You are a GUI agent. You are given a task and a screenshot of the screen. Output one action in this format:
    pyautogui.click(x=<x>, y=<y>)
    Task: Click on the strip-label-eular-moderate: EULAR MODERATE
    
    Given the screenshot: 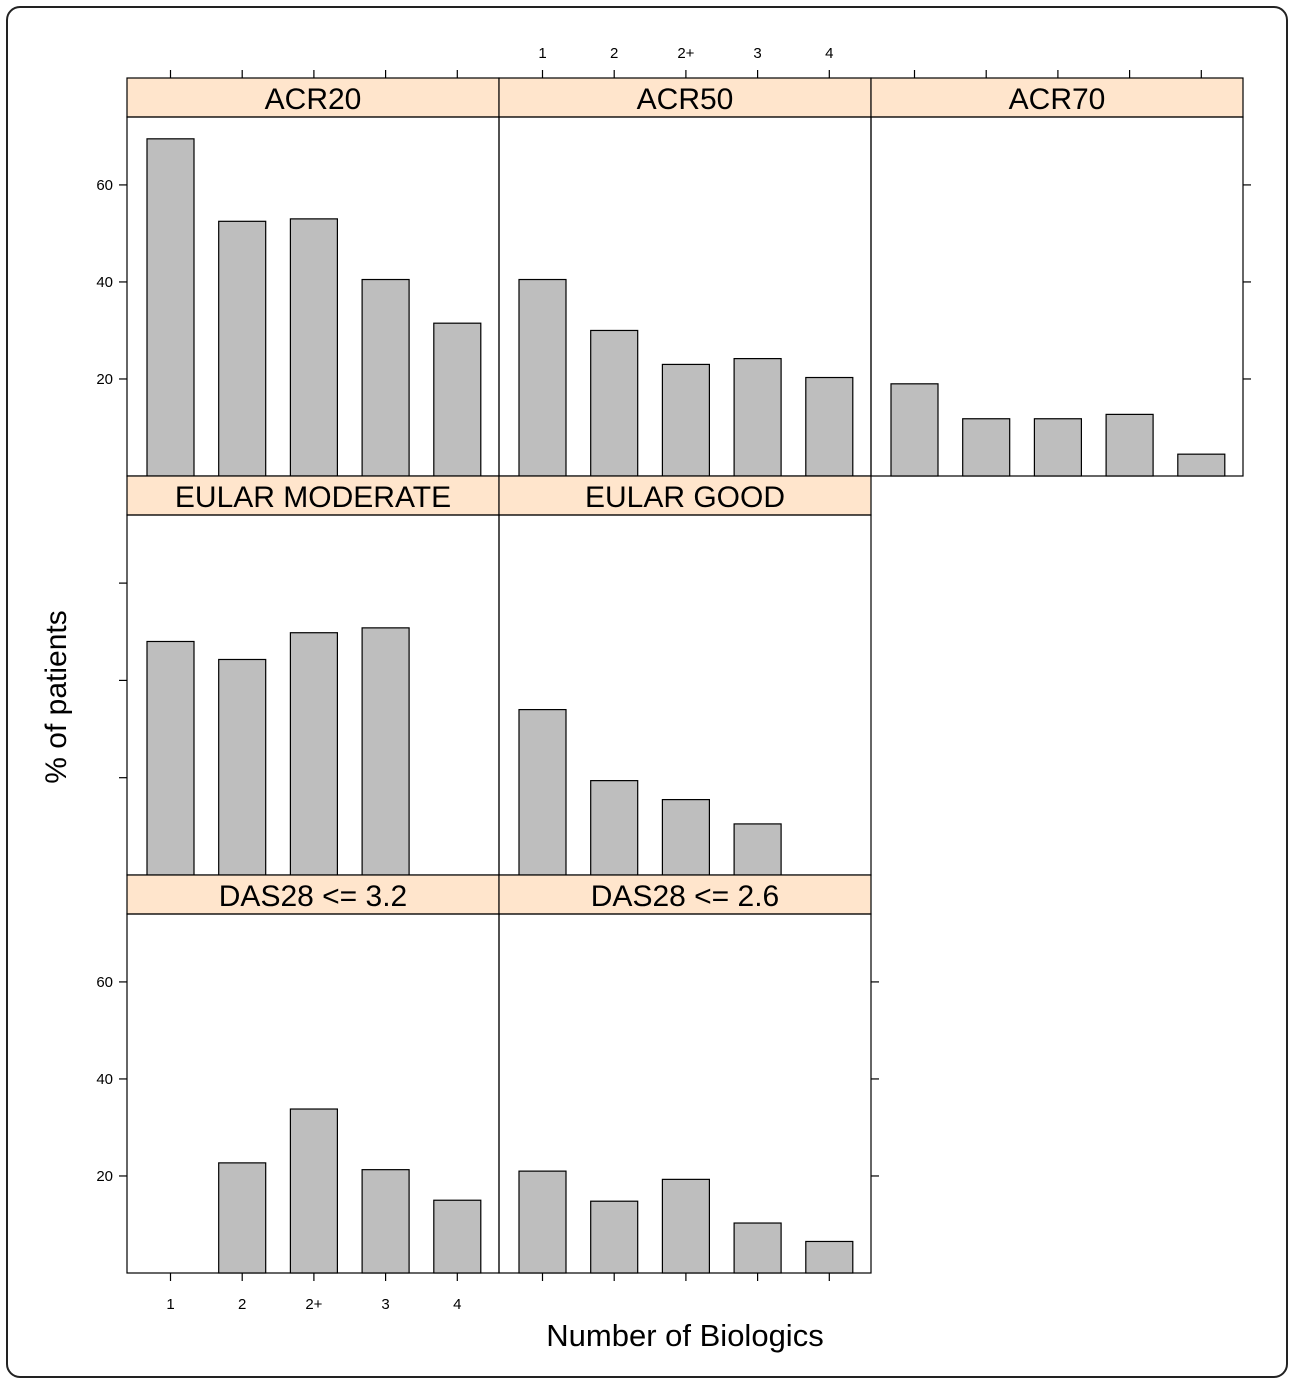 What is the action you would take?
    pyautogui.click(x=313, y=497)
    